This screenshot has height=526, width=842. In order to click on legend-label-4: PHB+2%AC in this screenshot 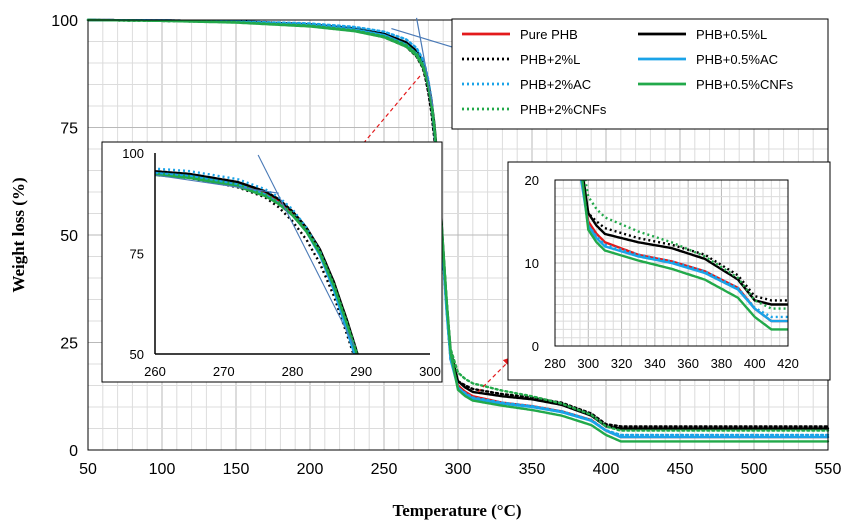, I will do `click(555, 84)`.